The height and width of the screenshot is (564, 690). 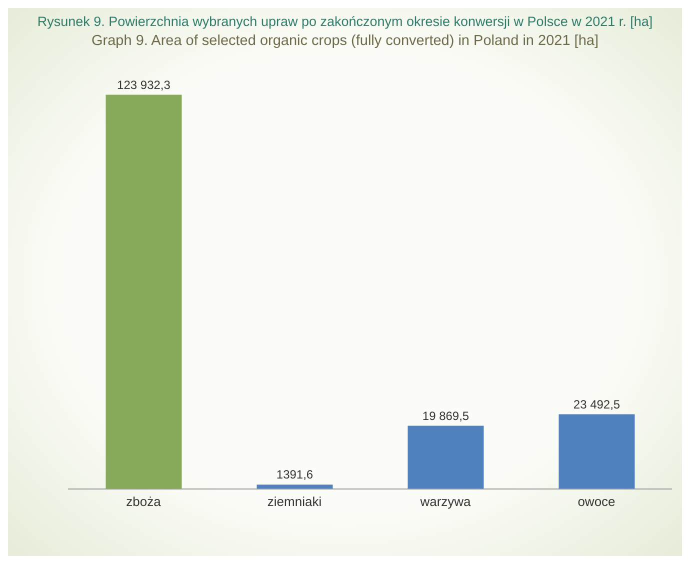 I want to click on chart-title: Rysunek 9. Powierzchnia wybranych upraw po zakończonym okresie konwersji w Polsce w 2021 r. [ha], so click(x=345, y=21).